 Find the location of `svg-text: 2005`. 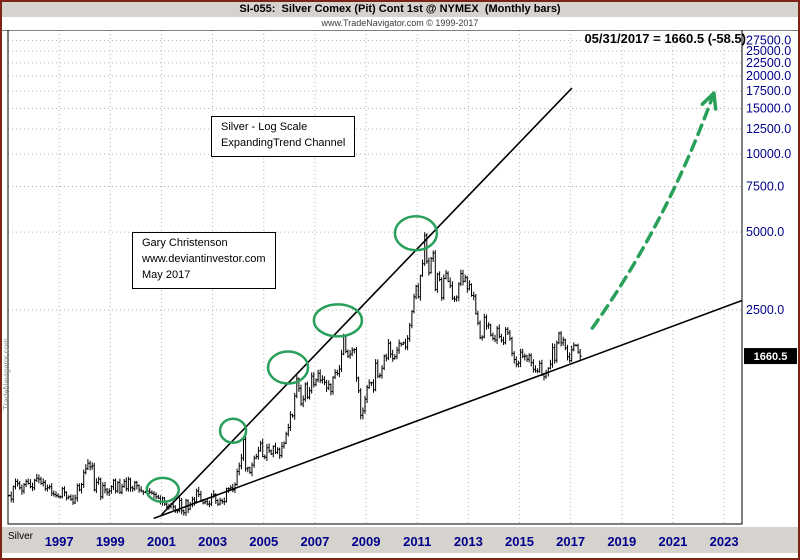

svg-text: 2005 is located at coordinates (263, 541).